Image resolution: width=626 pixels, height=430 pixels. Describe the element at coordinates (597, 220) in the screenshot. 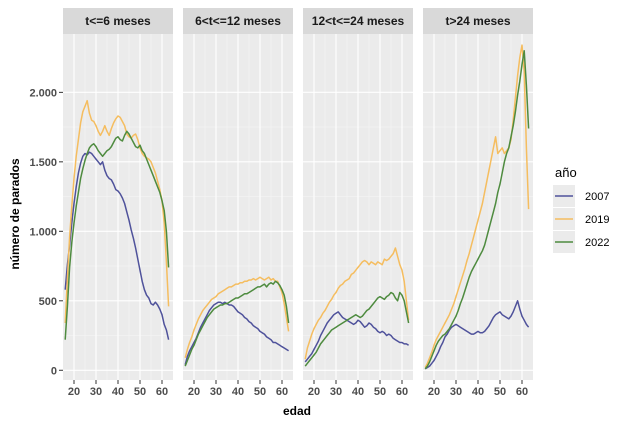

I see `legend-label: 2019` at that location.